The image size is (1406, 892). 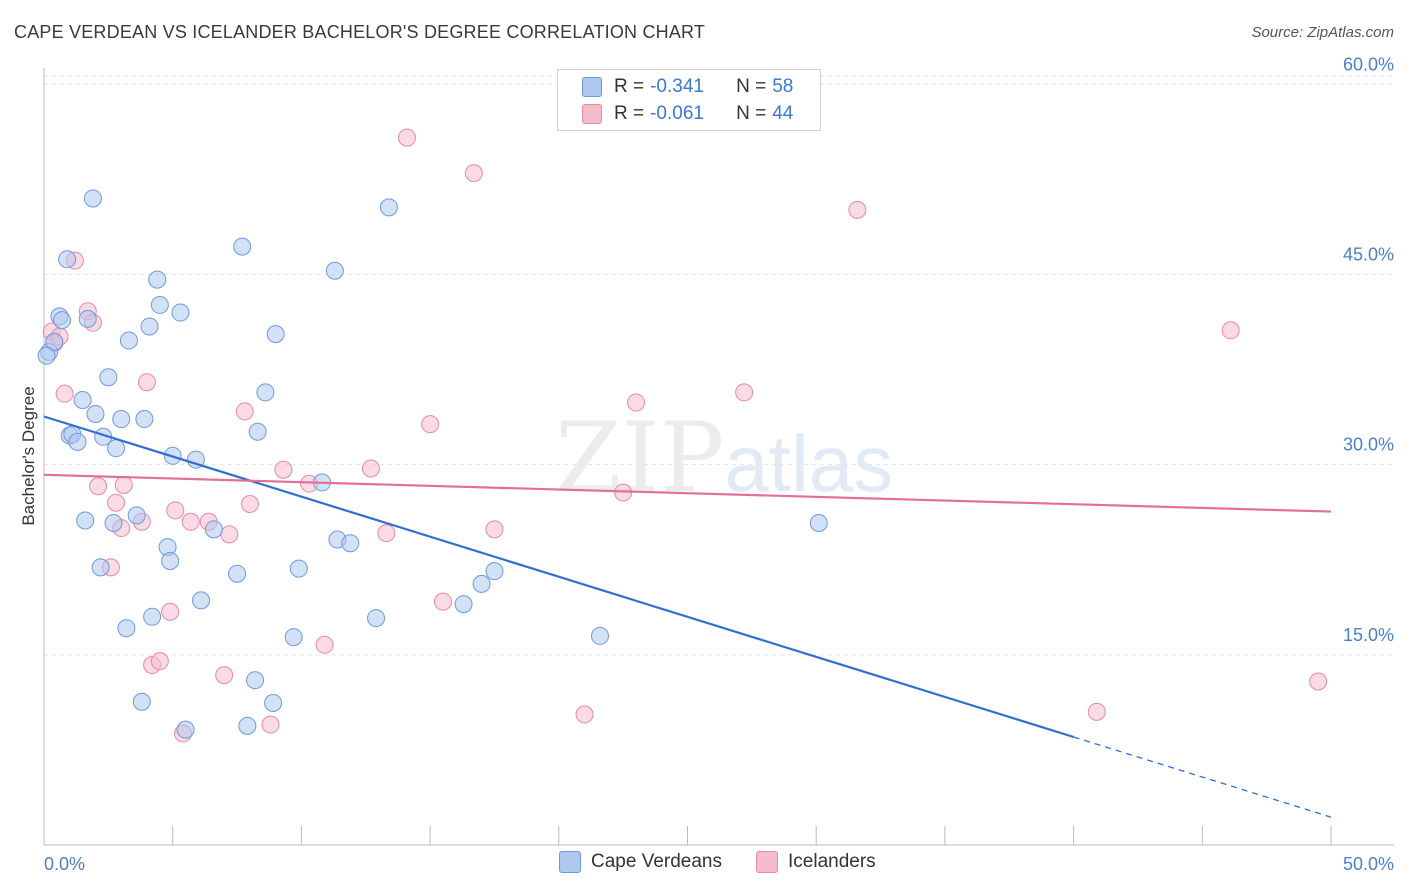 I want to click on watermark: ZIPatlas, so click(x=724, y=458).